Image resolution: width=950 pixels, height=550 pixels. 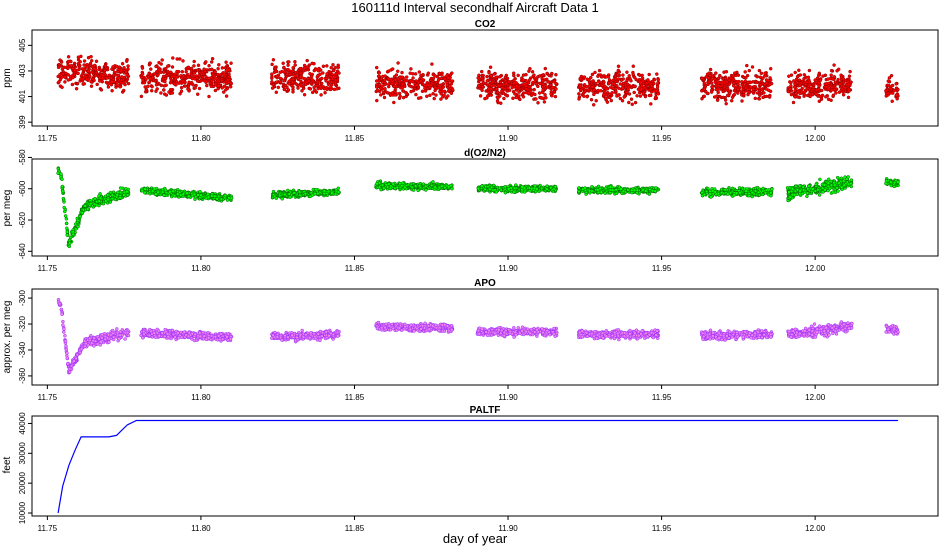 I want to click on panel-co2-points, so click(x=478, y=80).